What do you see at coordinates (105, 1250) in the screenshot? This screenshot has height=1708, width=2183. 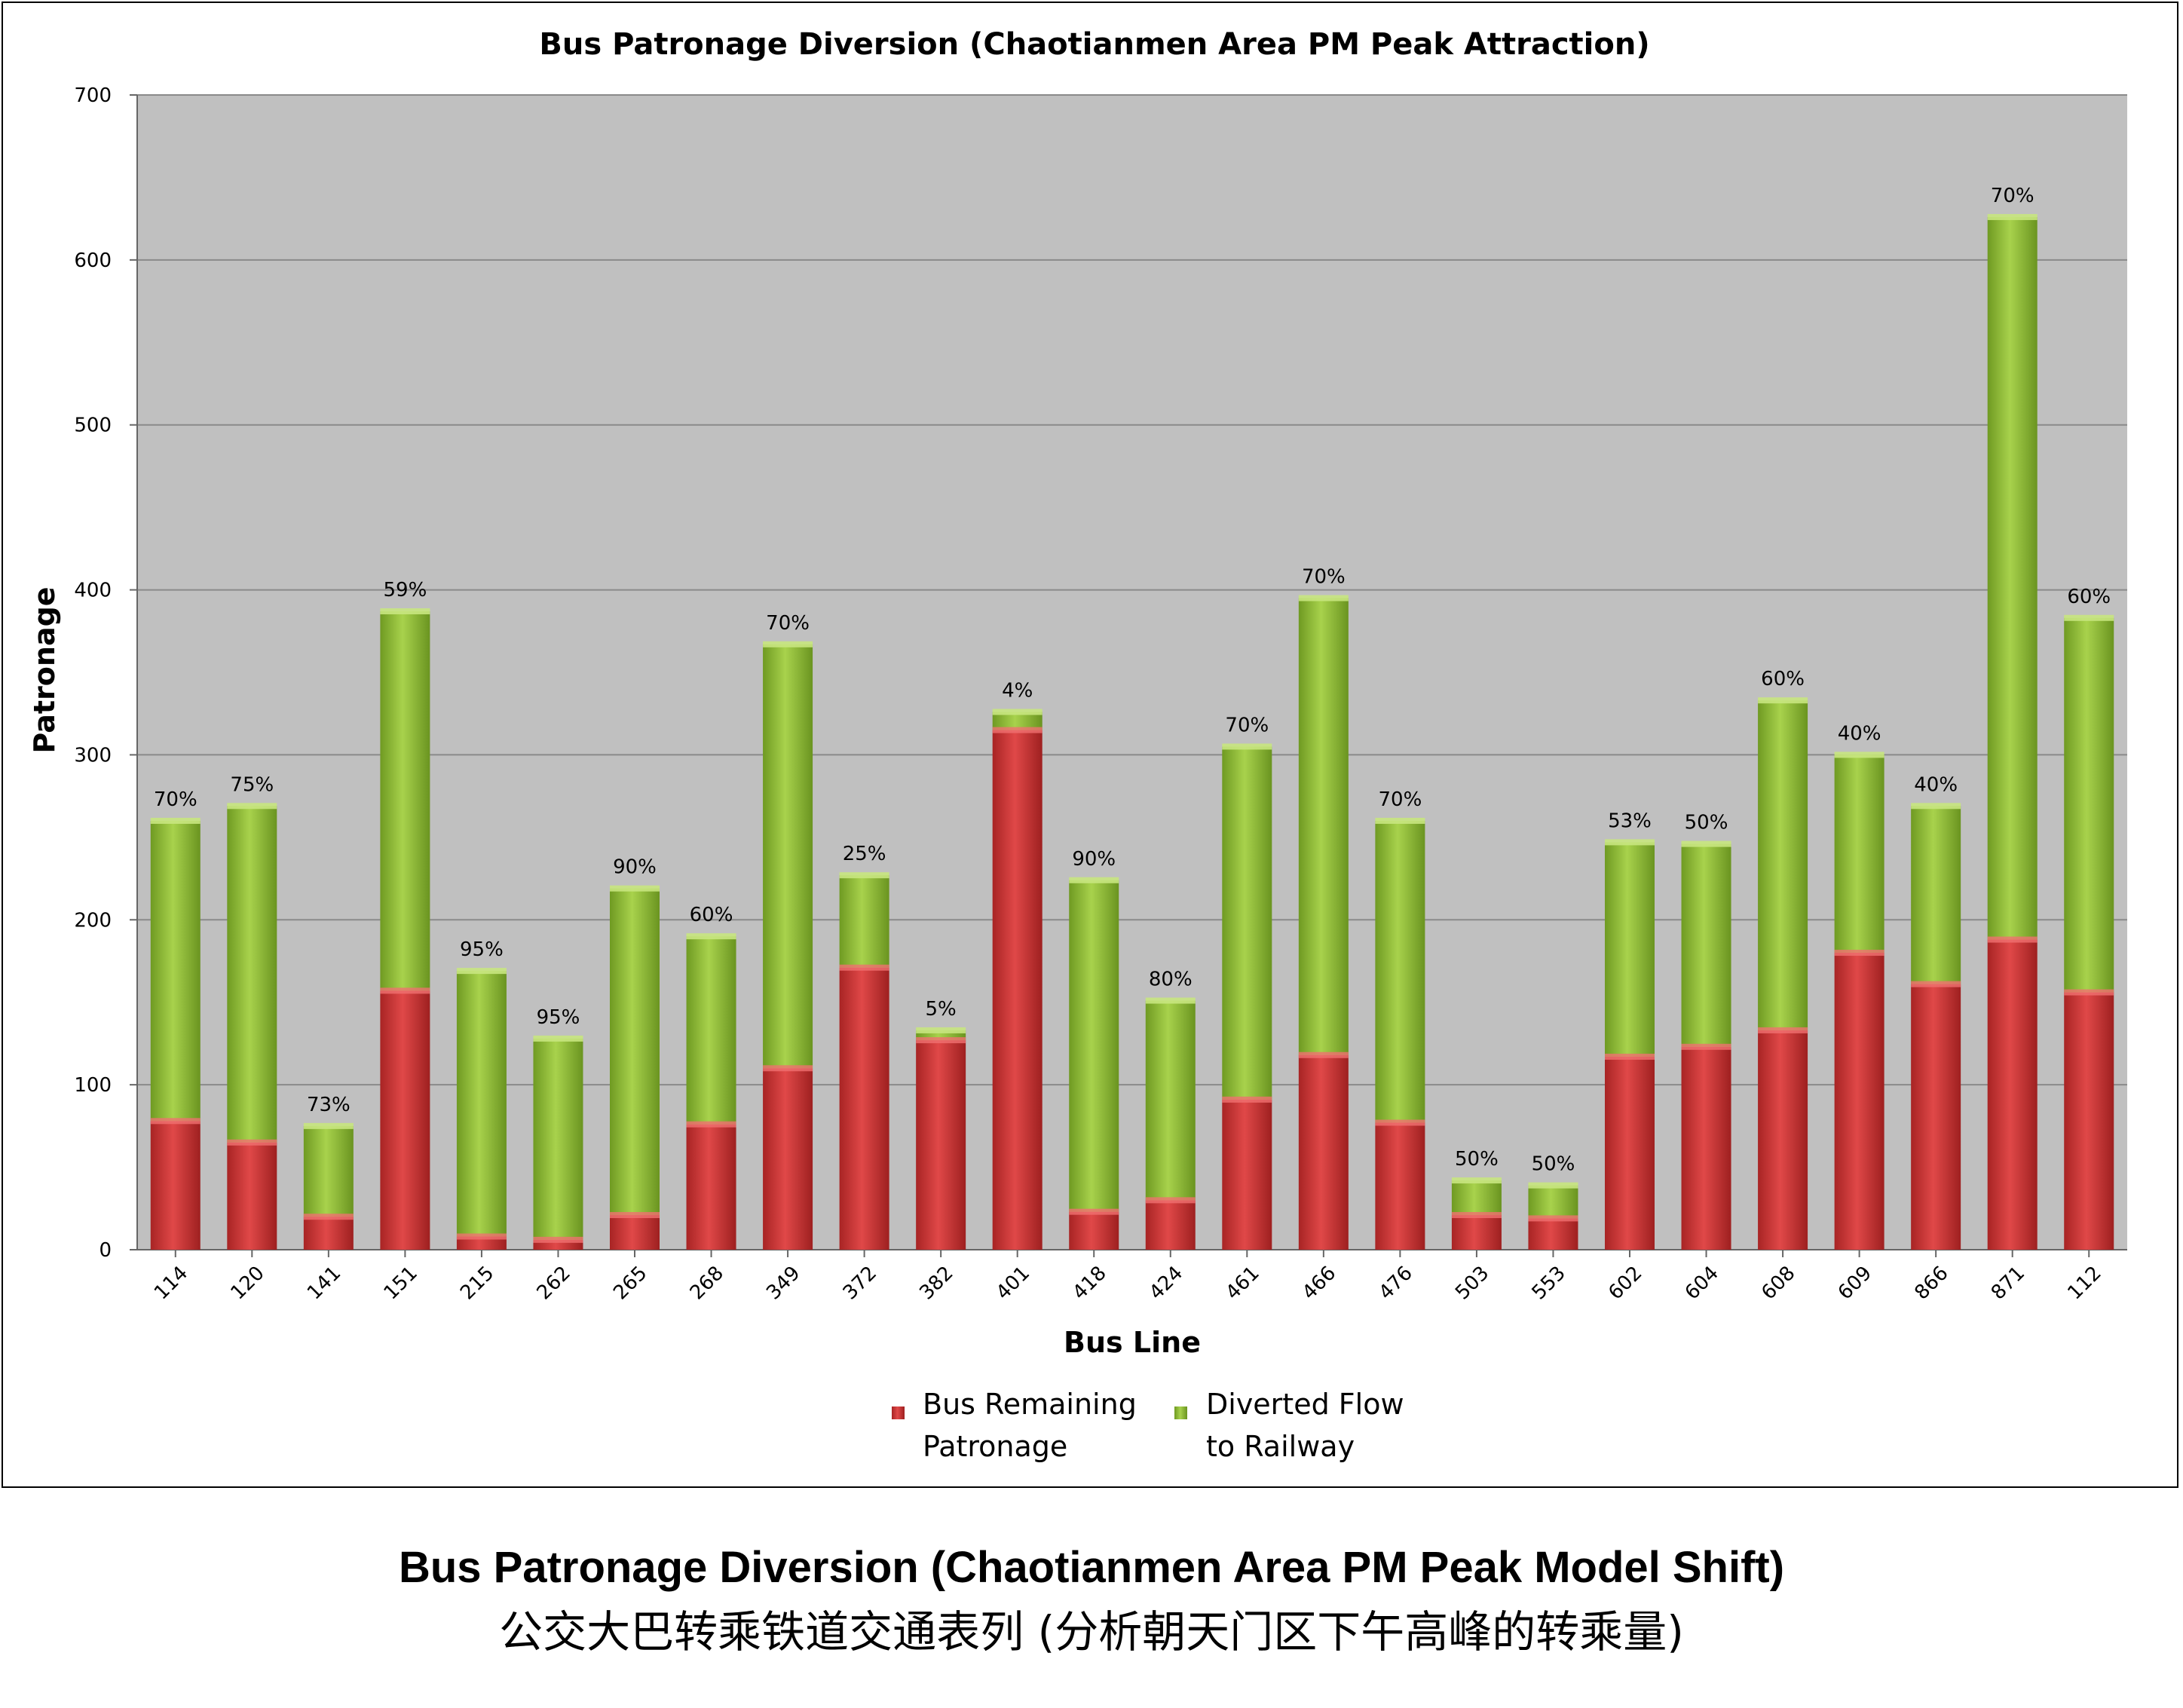 I see `y-tick-label: 0` at bounding box center [105, 1250].